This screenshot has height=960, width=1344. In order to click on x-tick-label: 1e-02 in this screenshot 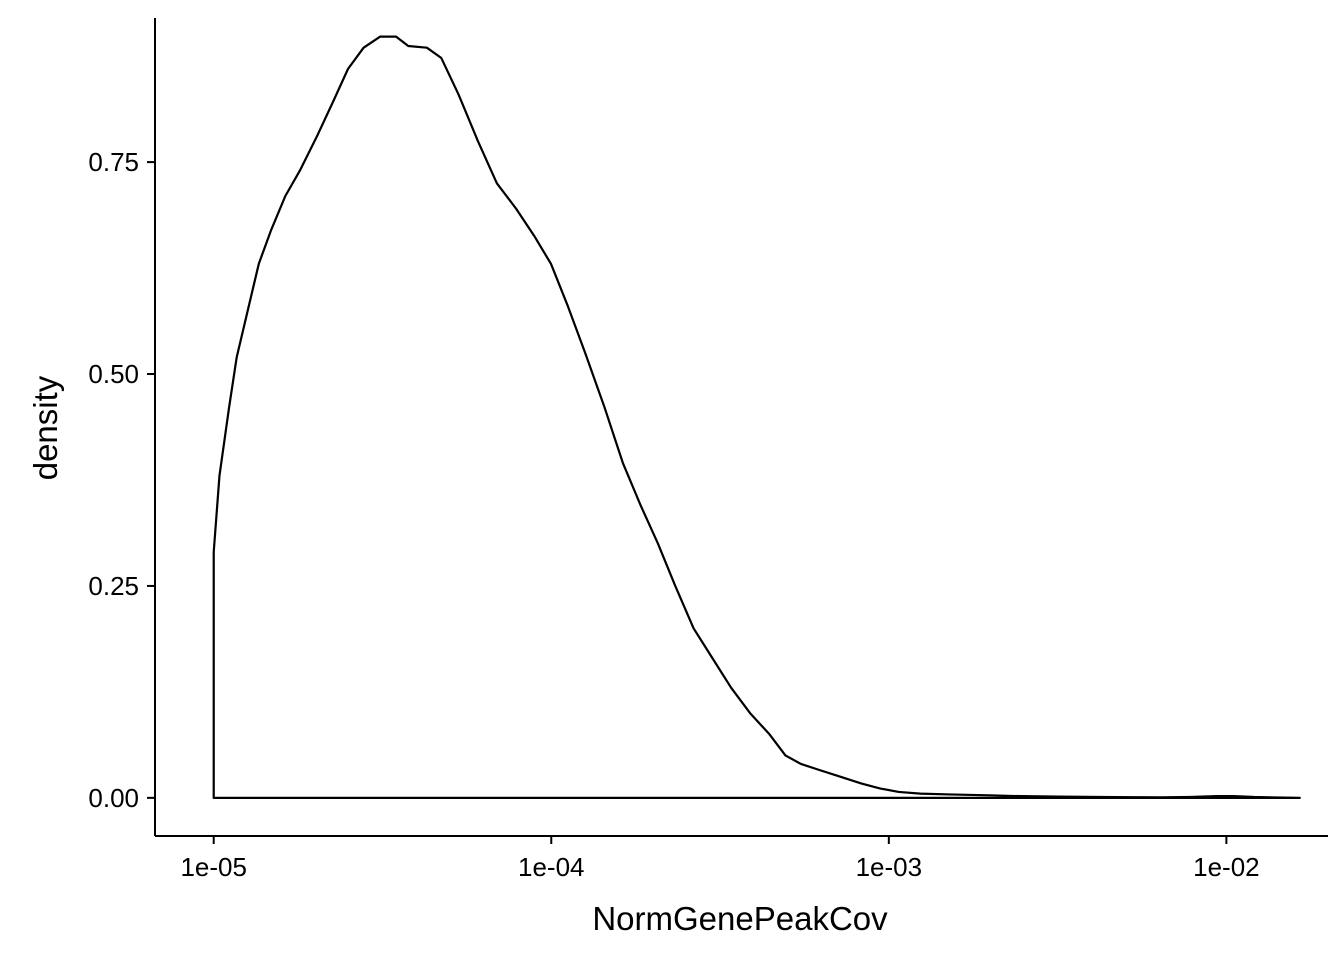, I will do `click(1226, 867)`.